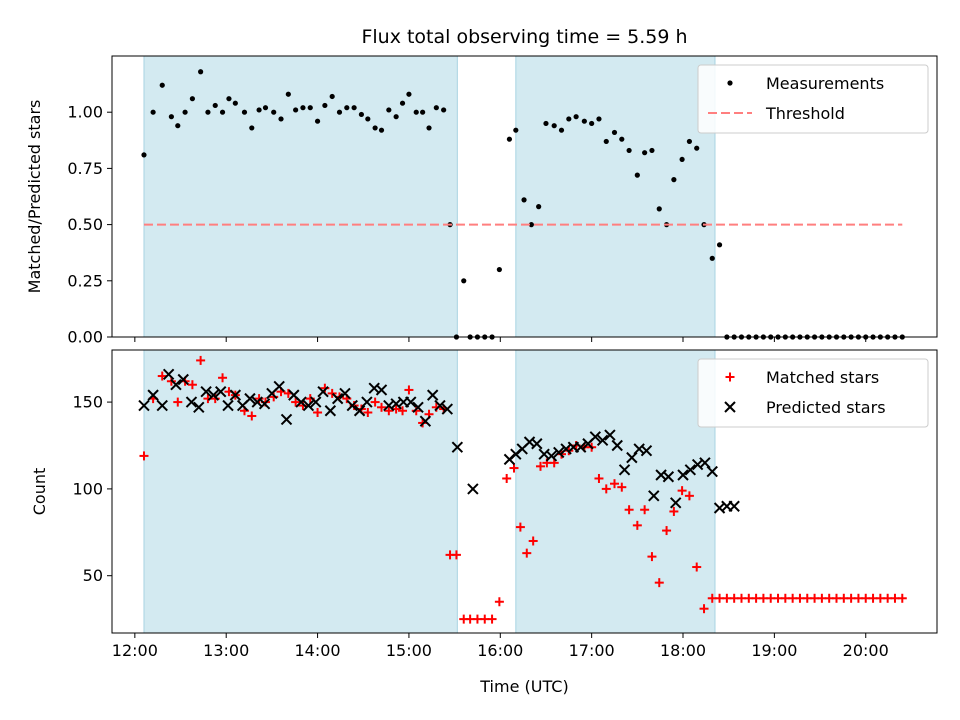 The width and height of the screenshot is (960, 720). I want to click on x-tick-label: 19:00, so click(774, 650).